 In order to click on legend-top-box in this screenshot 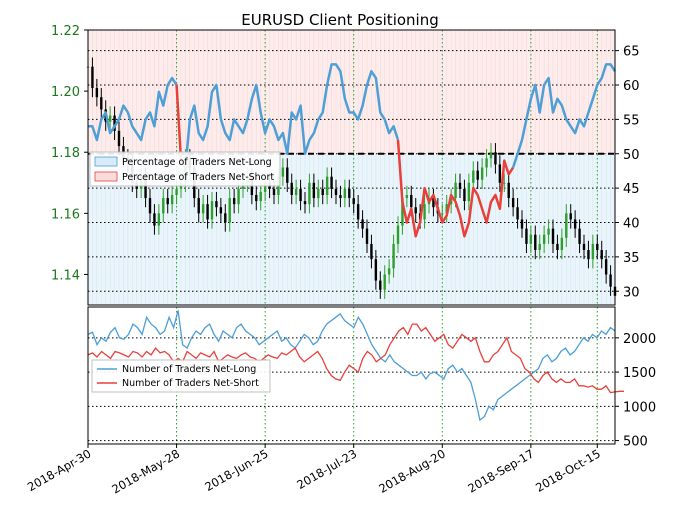, I will do `click(185, 169)`.